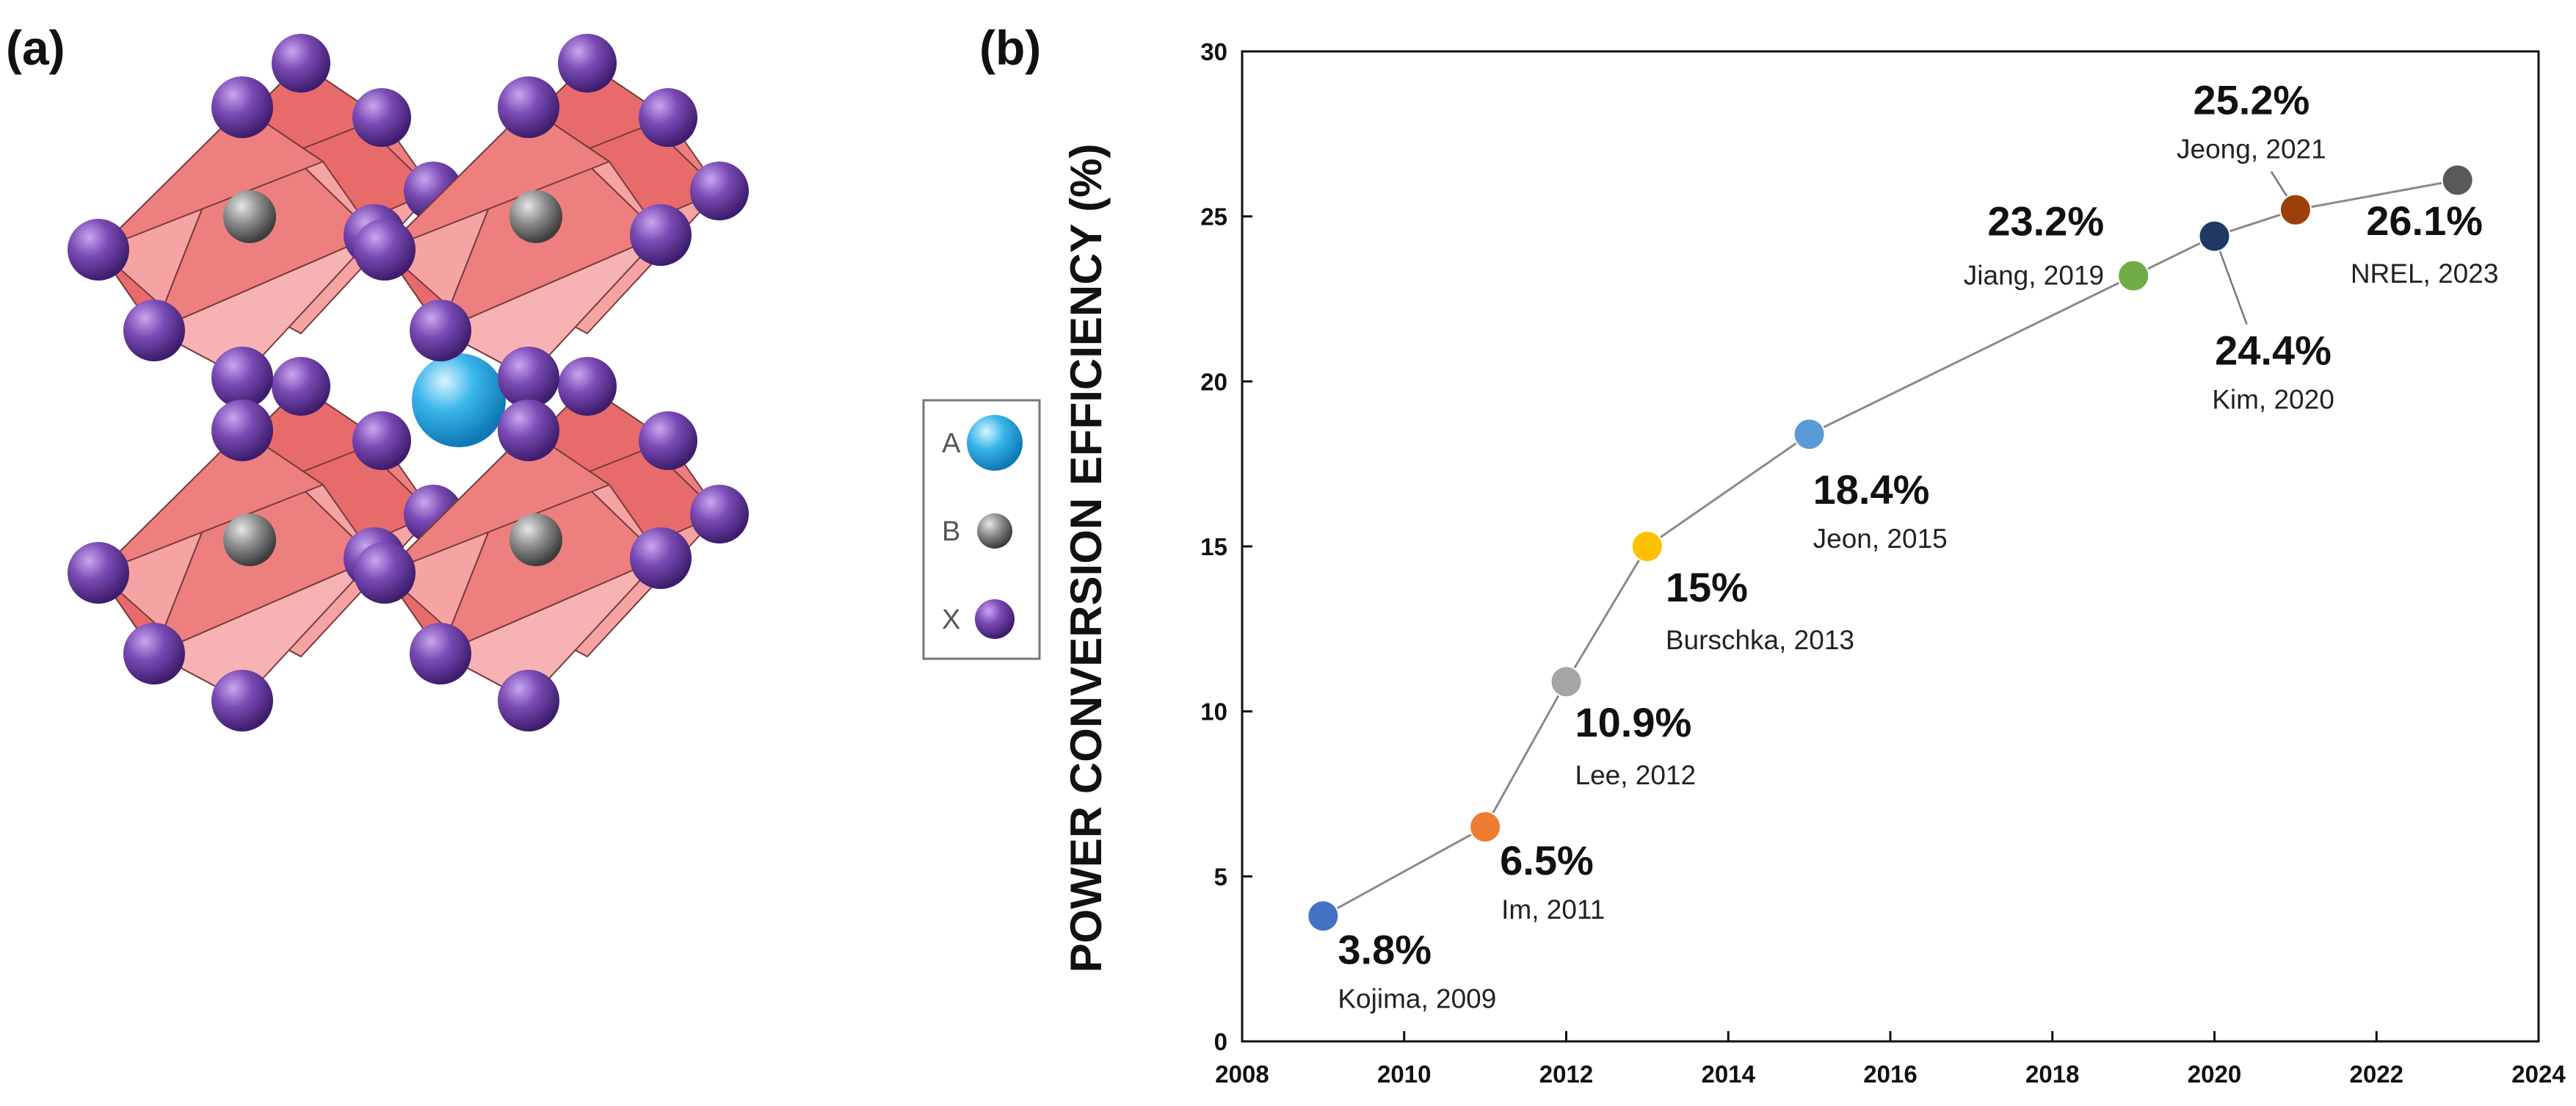 Image resolution: width=2576 pixels, height=1106 pixels. I want to click on leader-lines, so click(2255, 248).